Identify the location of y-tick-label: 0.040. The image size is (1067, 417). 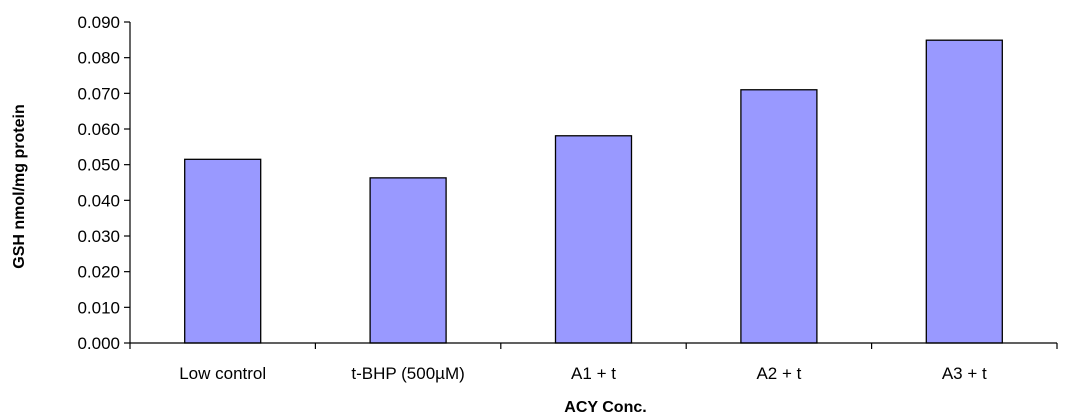
(98, 200).